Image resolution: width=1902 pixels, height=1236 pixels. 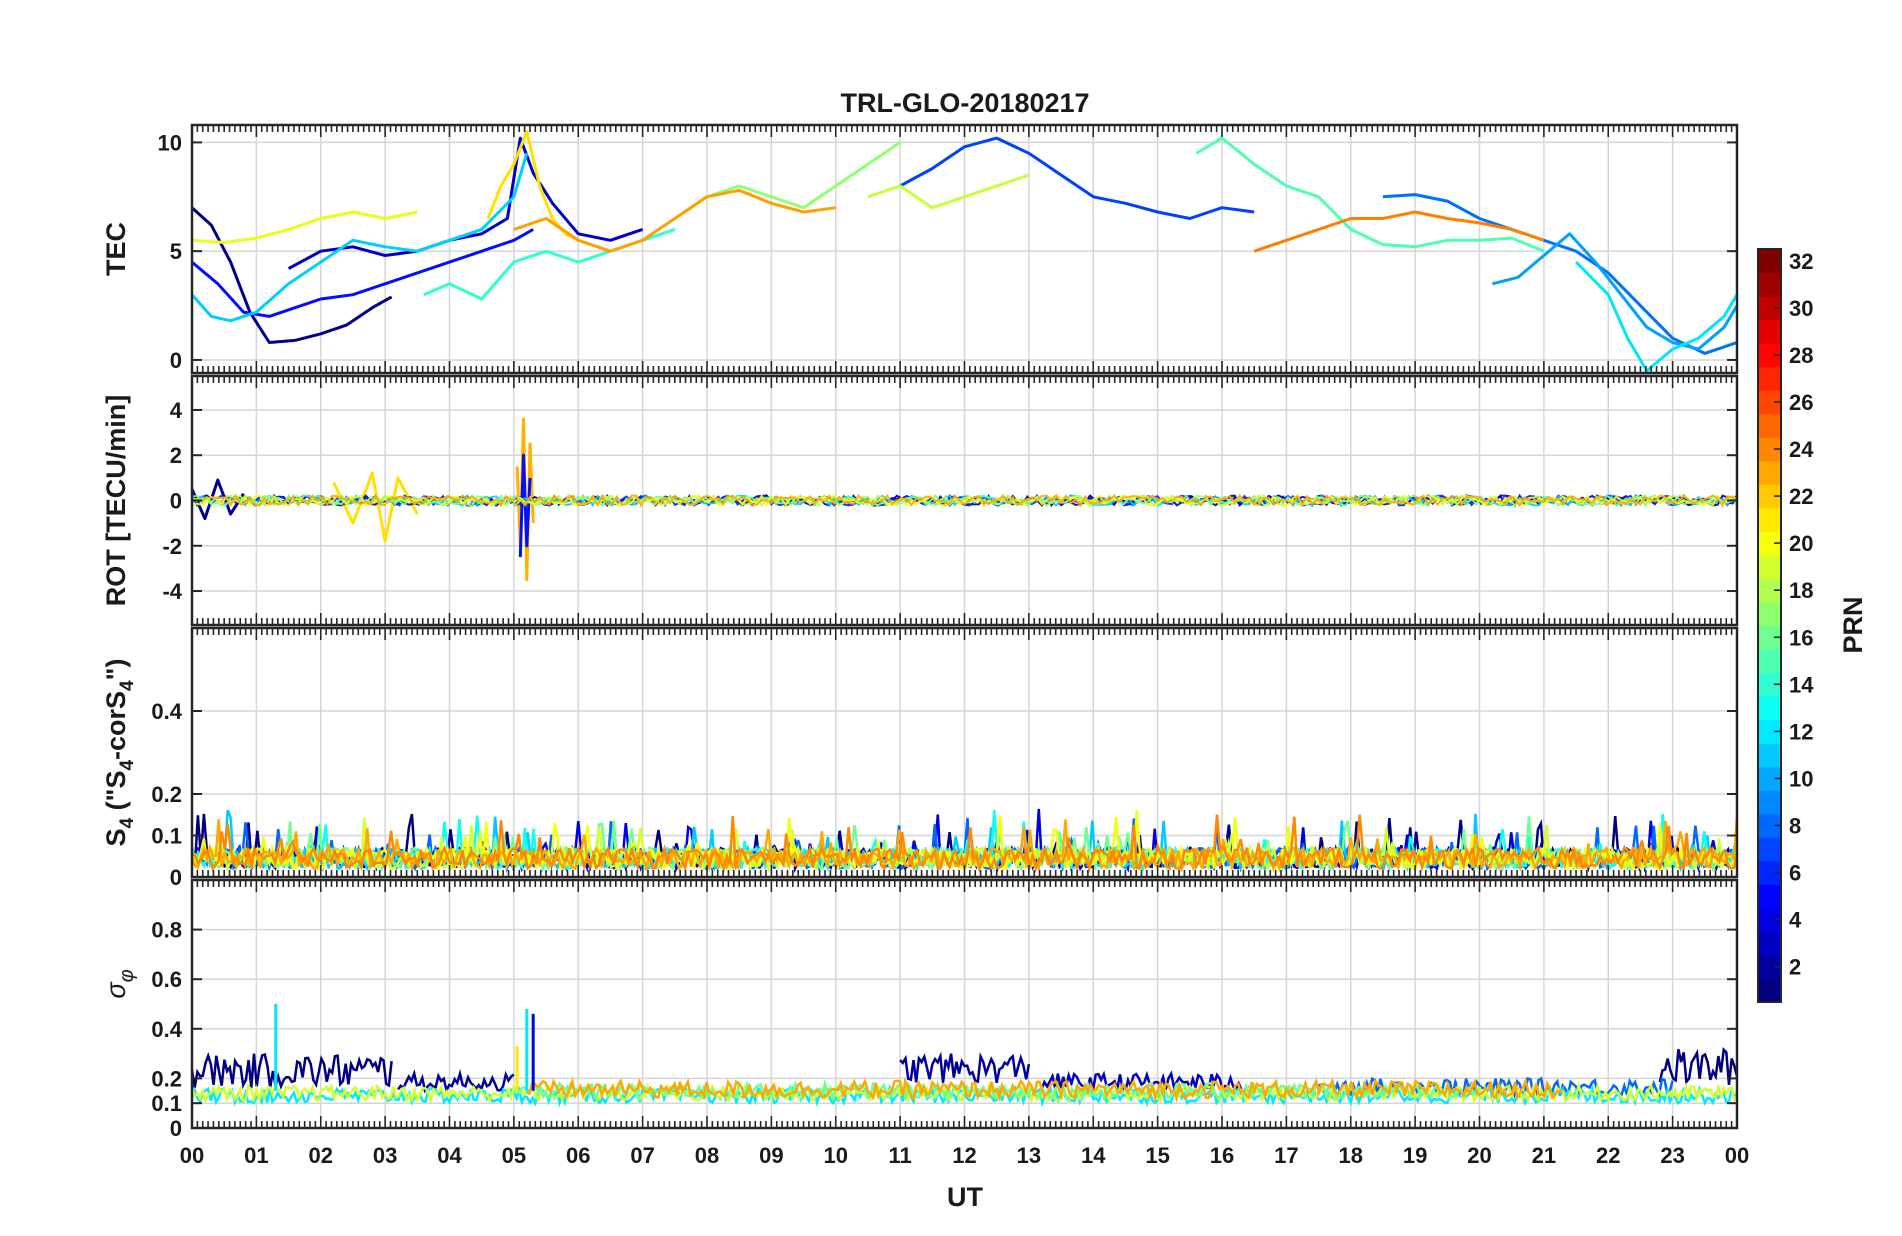 I want to click on x-tick-label: 06, so click(x=578, y=1155).